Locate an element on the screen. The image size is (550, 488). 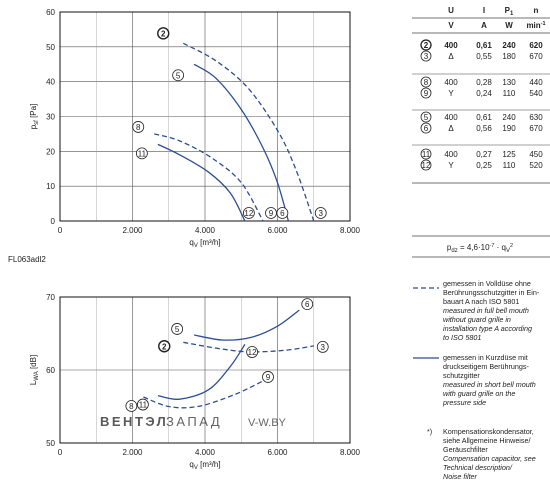
table-cell-n: 520 is located at coordinates (536, 165).